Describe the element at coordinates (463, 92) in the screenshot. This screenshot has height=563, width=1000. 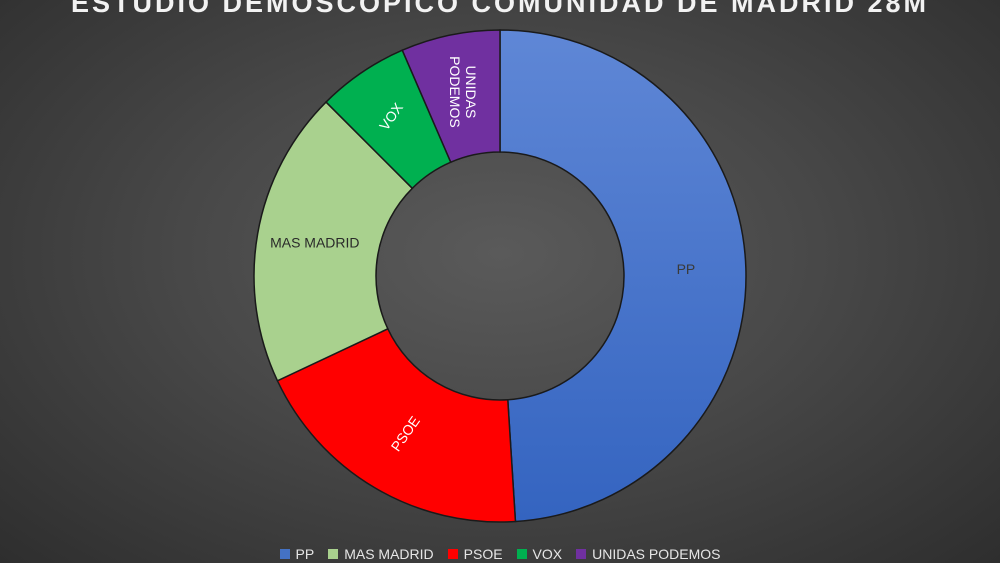
I see `slice-label-unidas-podemos: UNIDASPODEMOS` at that location.